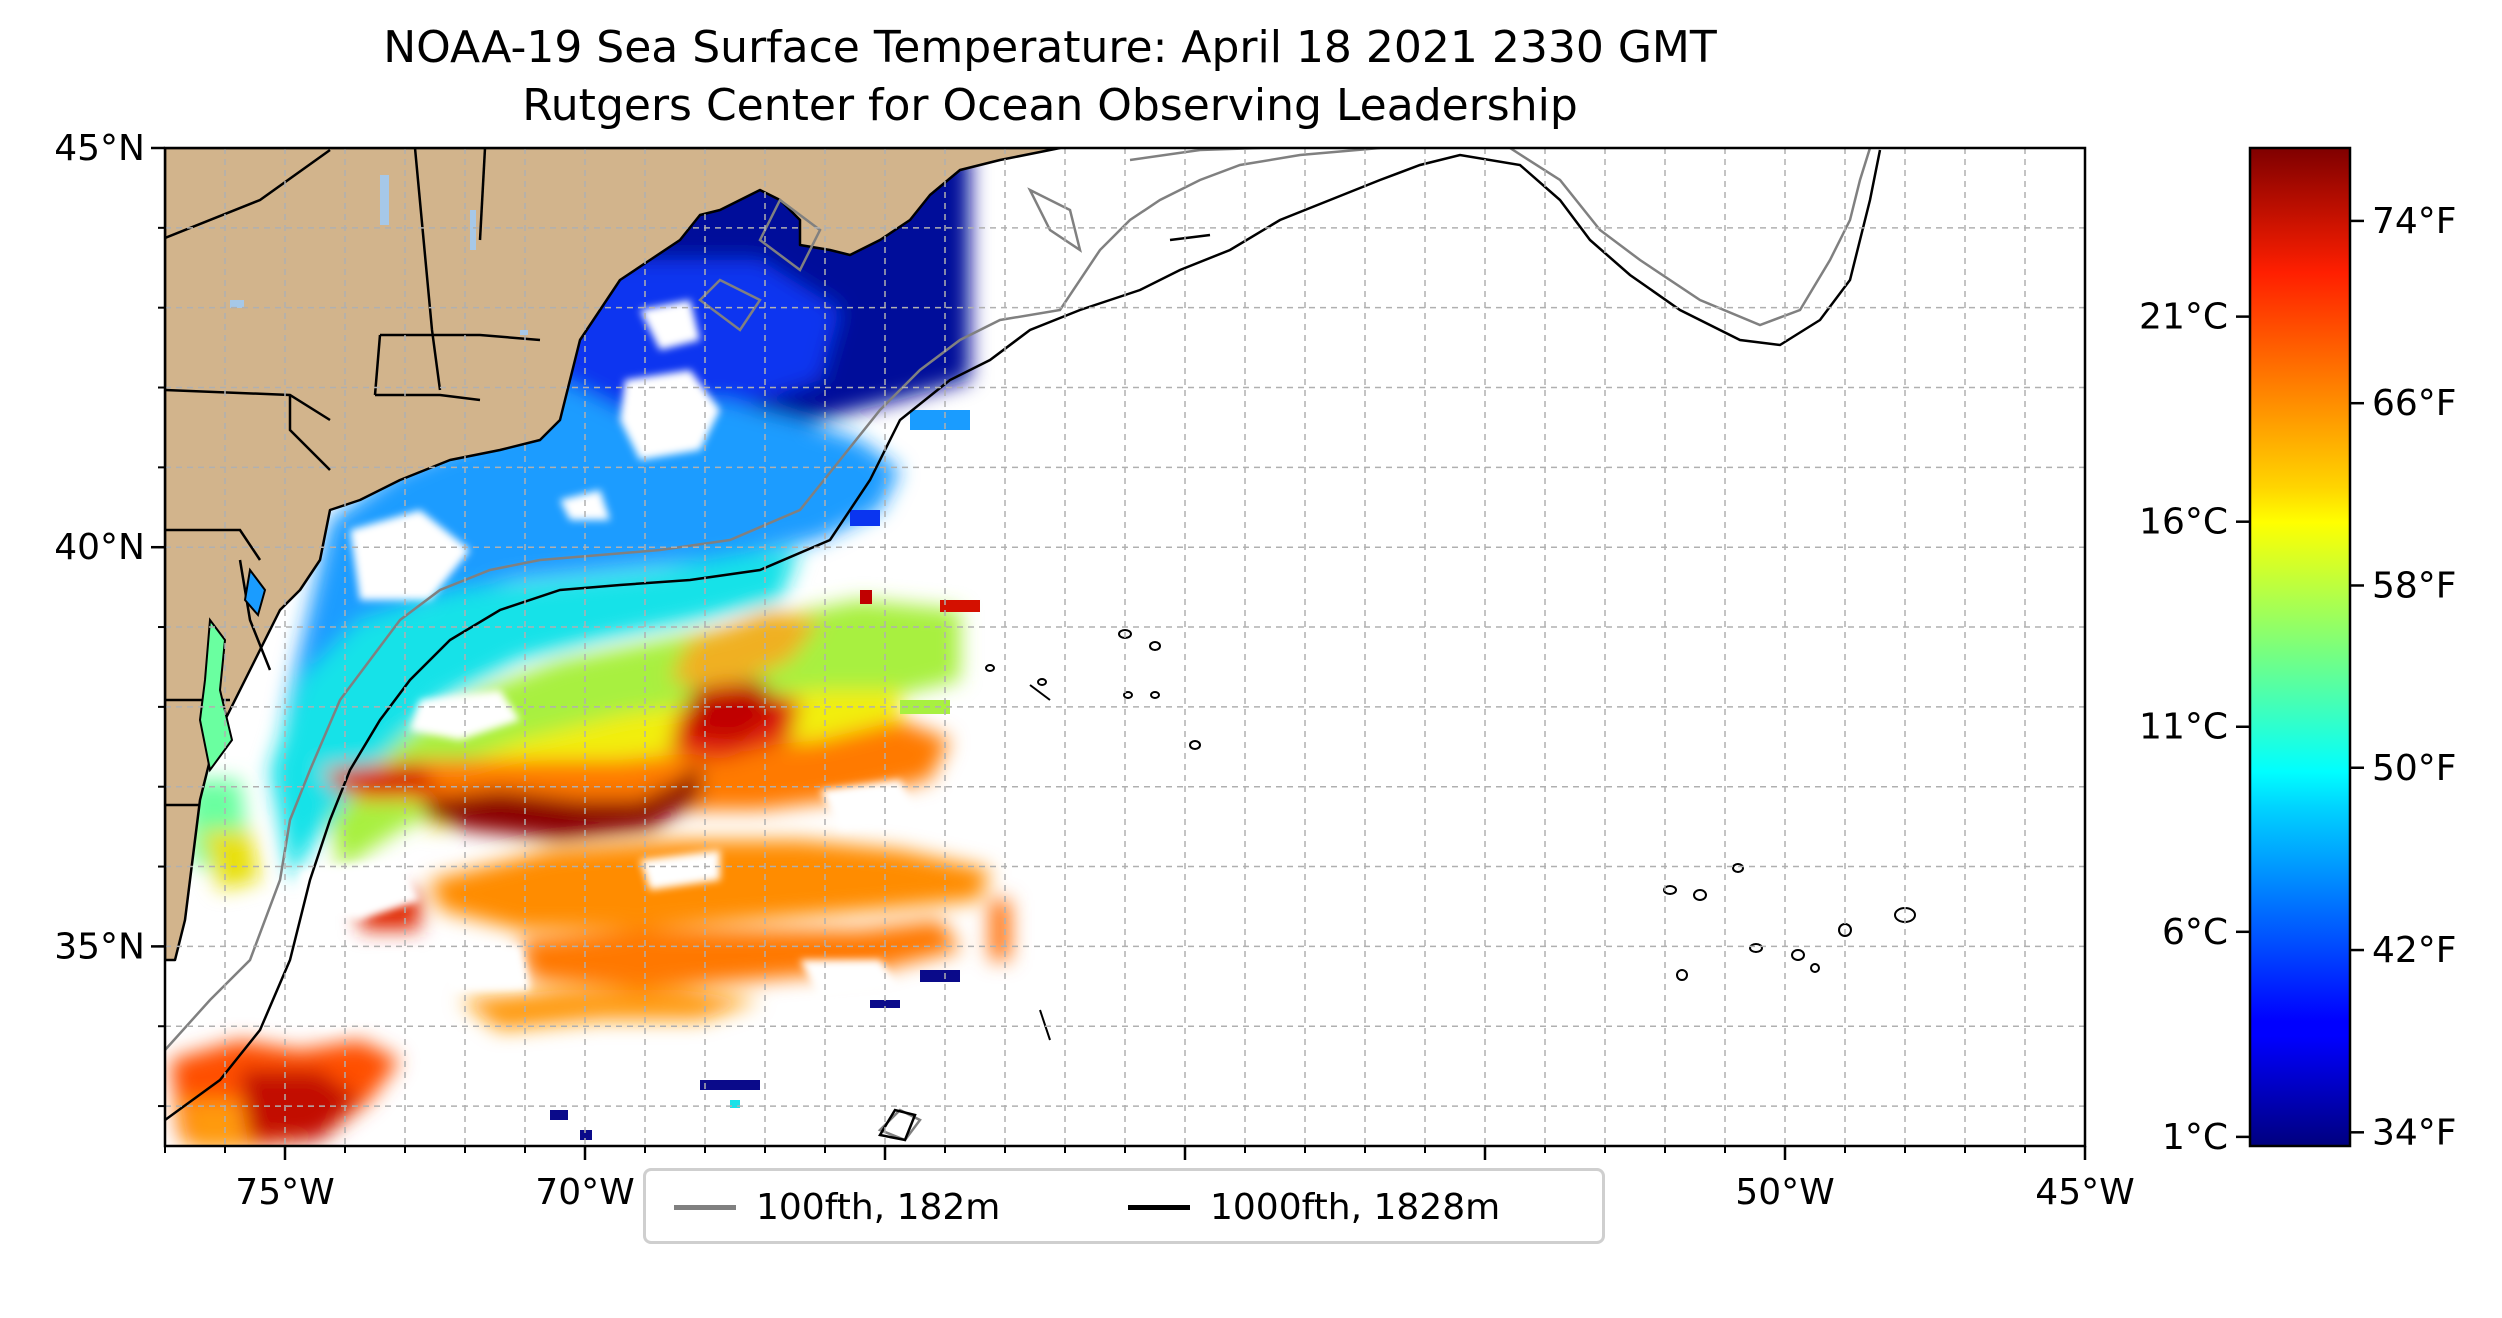 The height and width of the screenshot is (1318, 2502). What do you see at coordinates (2084, 1192) in the screenshot?
I see `lon-tick-label: 45°W` at bounding box center [2084, 1192].